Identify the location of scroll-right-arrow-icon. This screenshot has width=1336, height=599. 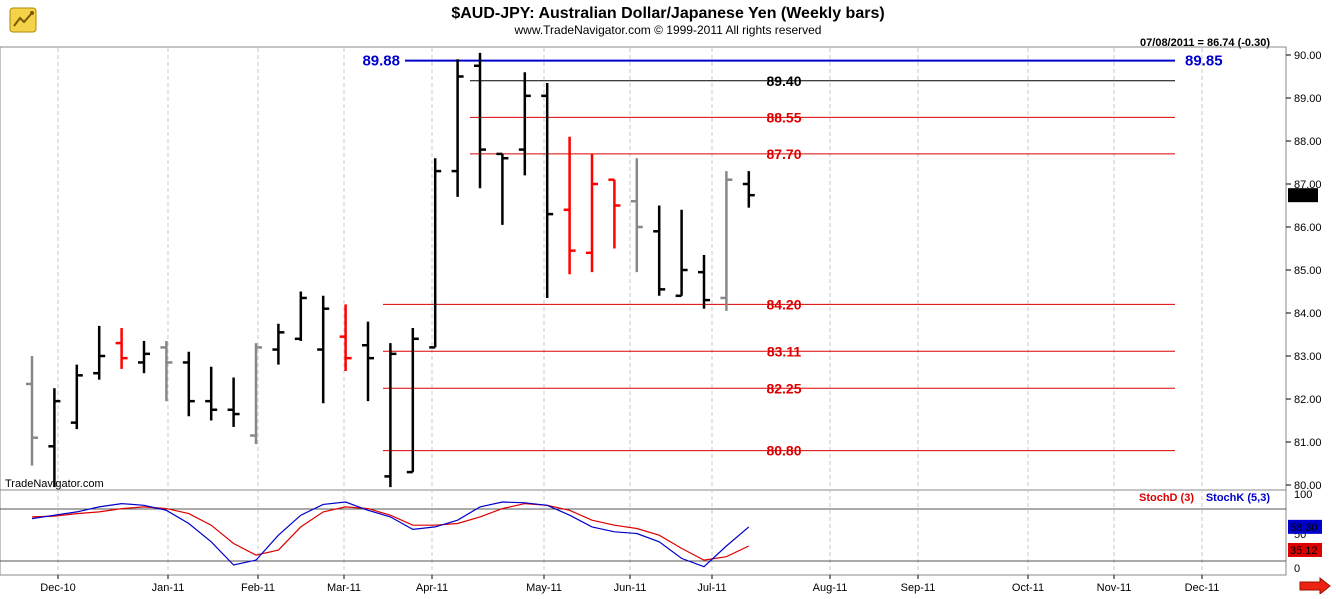
(1315, 586).